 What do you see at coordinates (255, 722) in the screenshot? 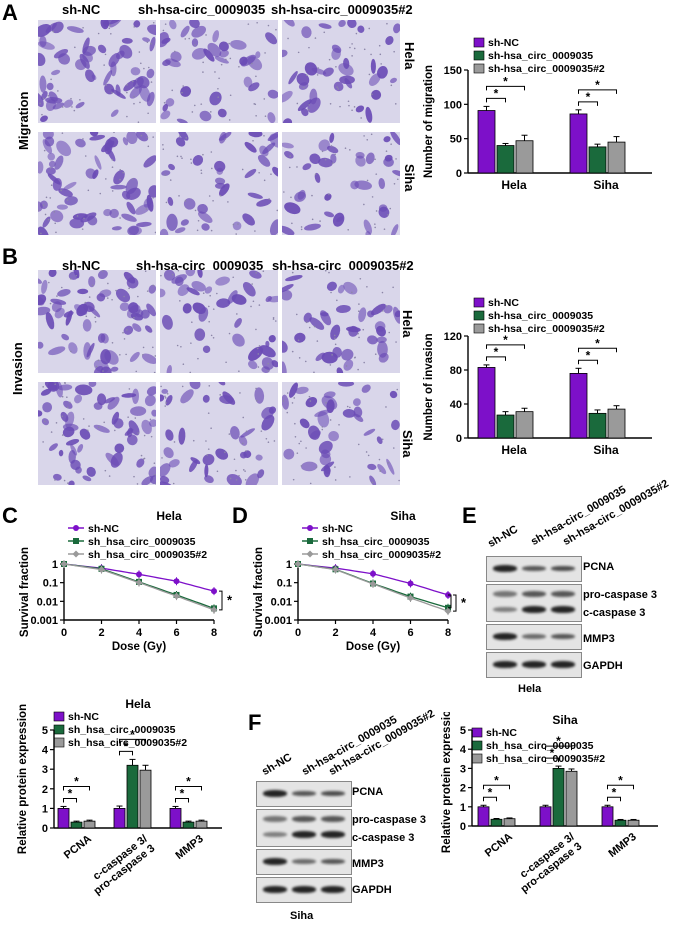
I see `panel-letter-f: F` at bounding box center [255, 722].